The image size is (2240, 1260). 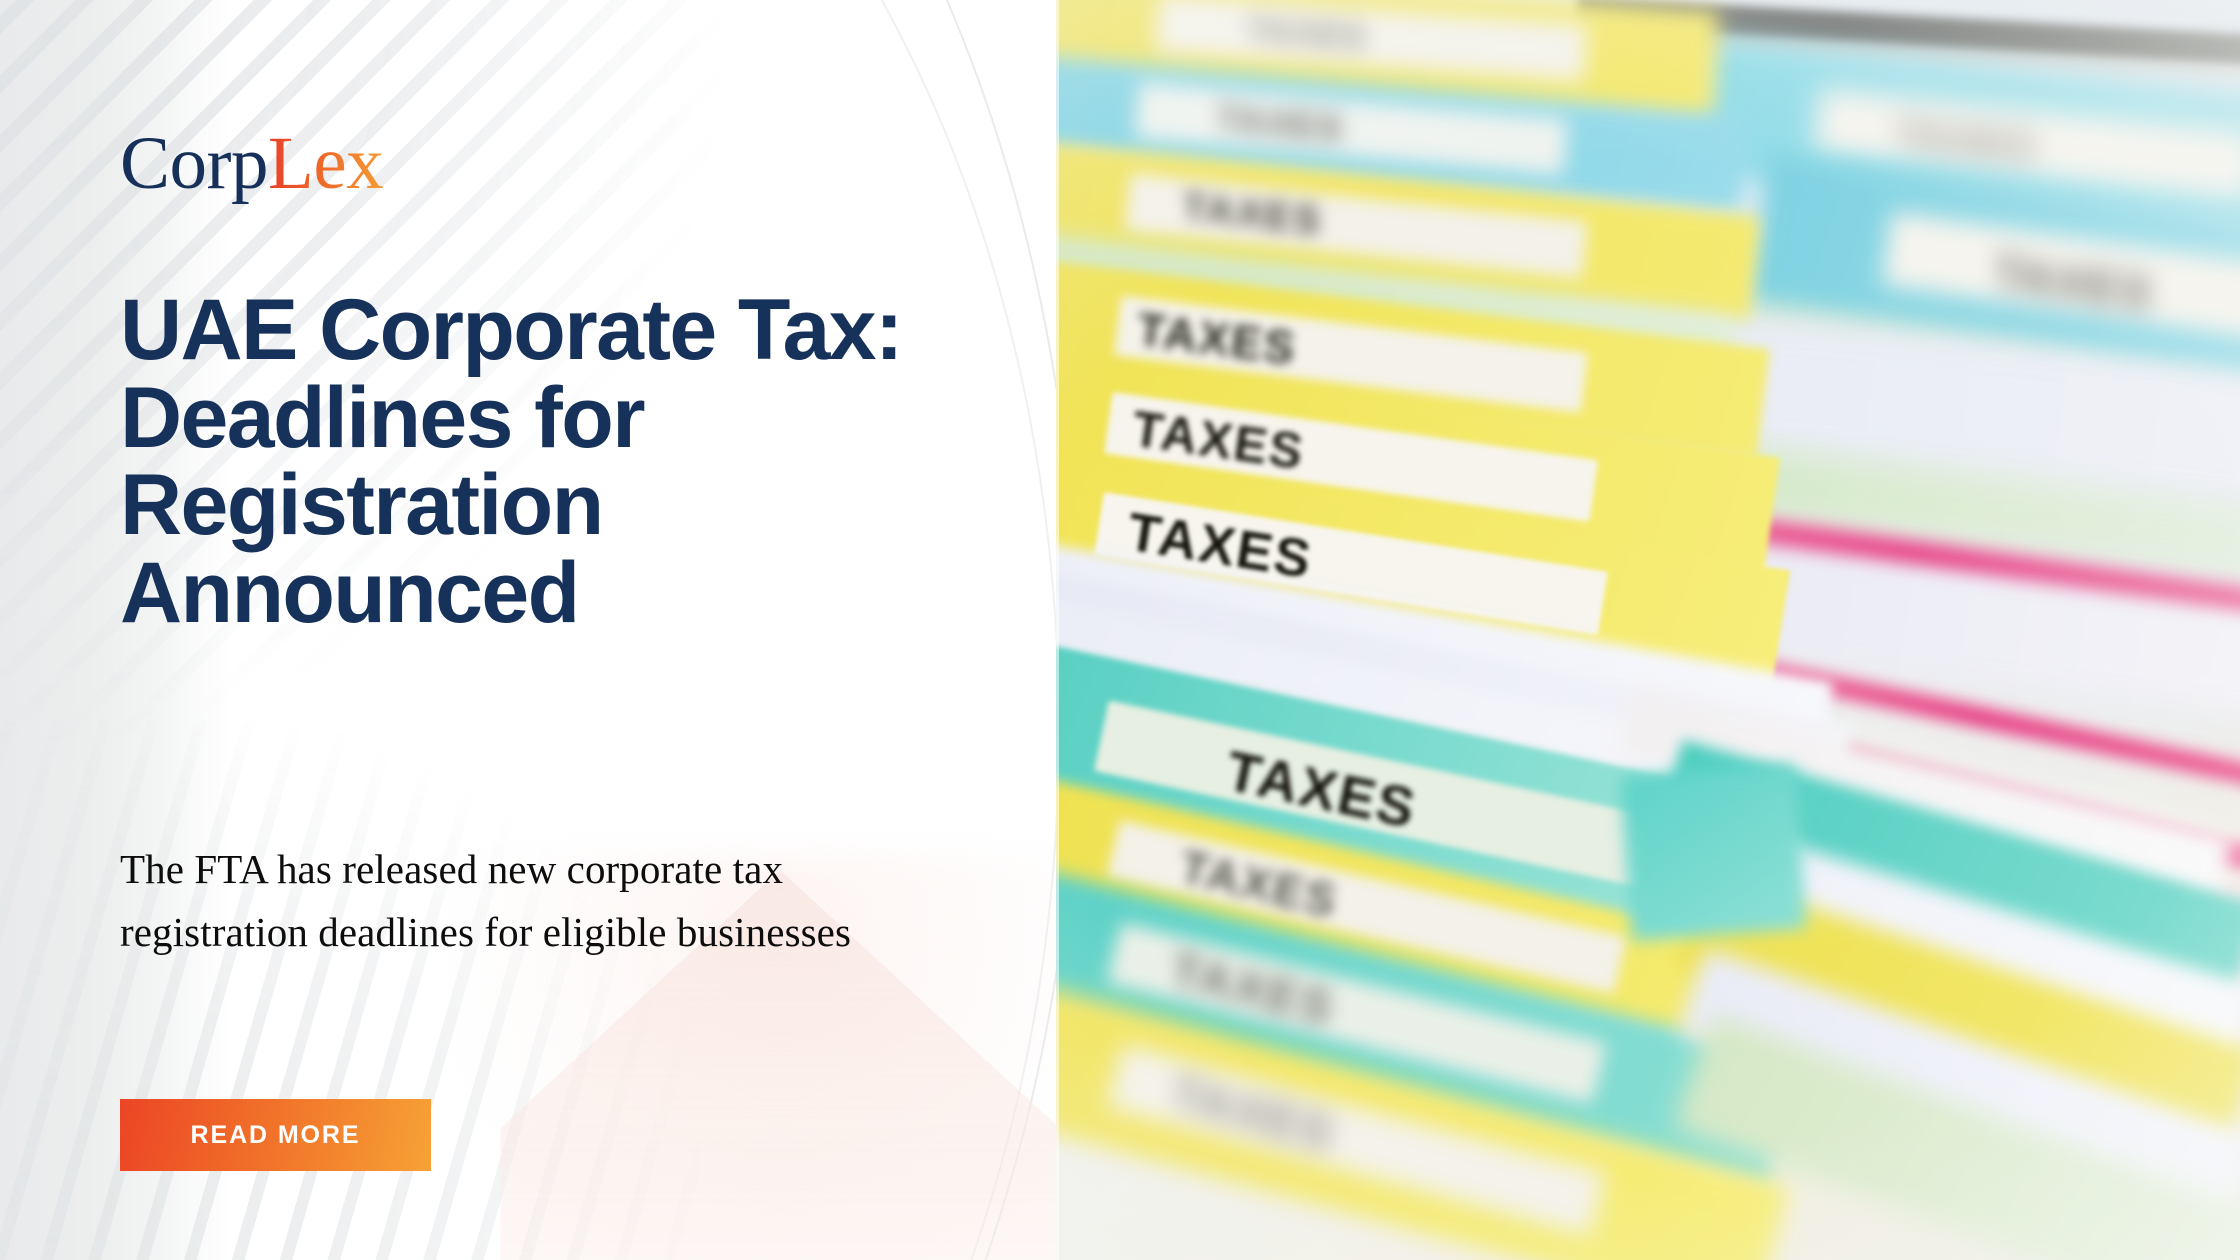 What do you see at coordinates (275, 1135) in the screenshot?
I see `read-more-button: READ MORE` at bounding box center [275, 1135].